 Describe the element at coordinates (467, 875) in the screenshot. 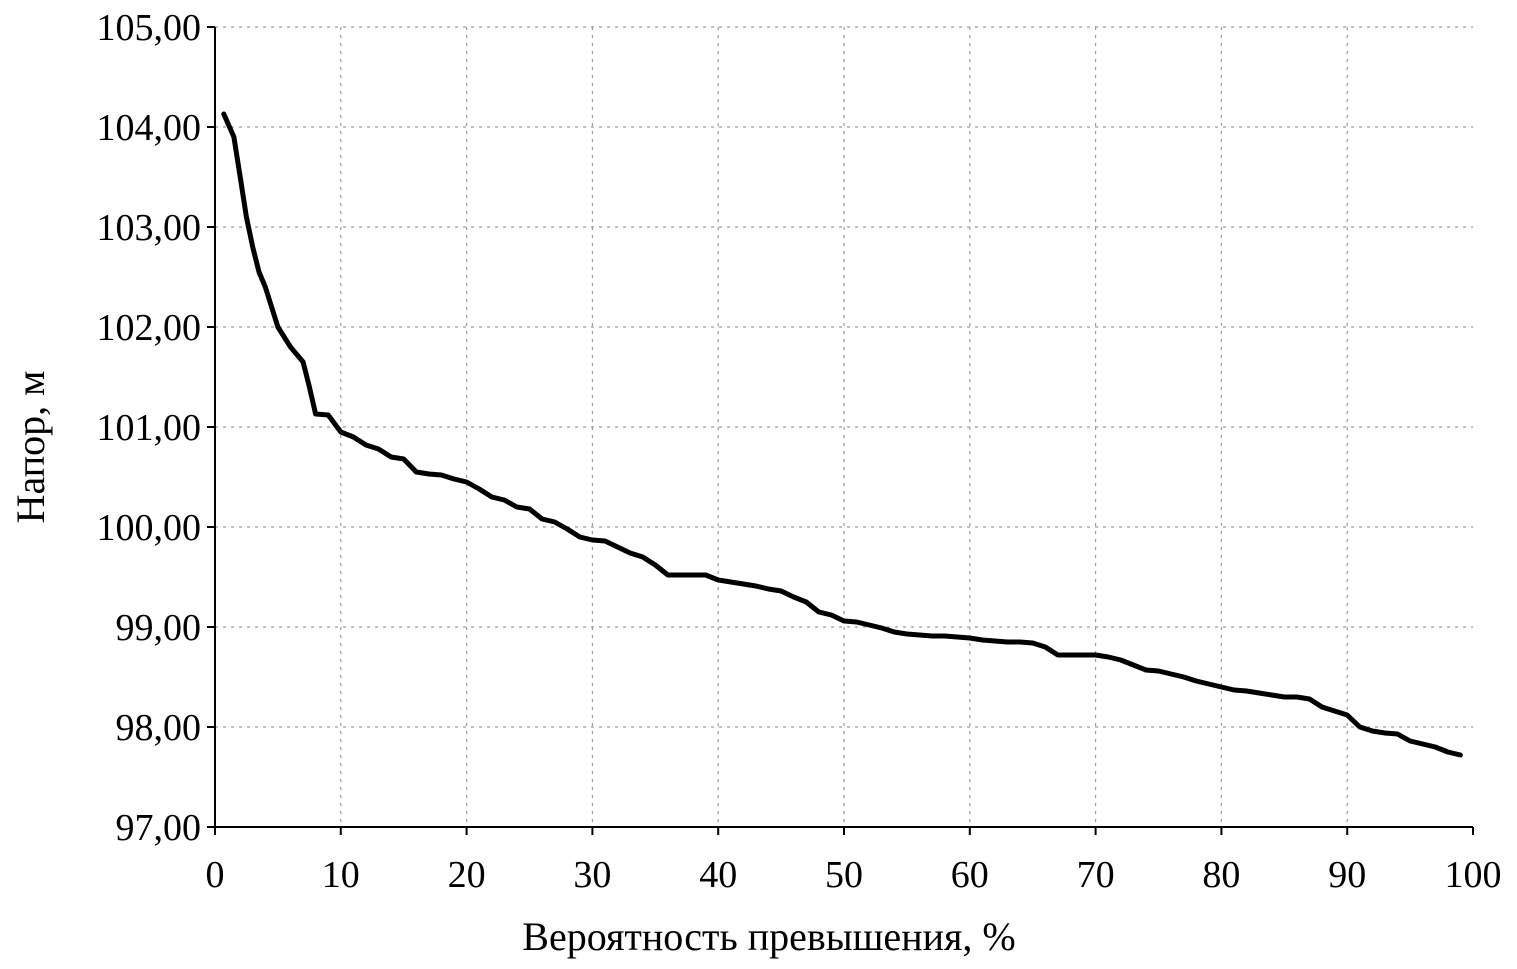

I see `x-tick-label: 20` at that location.